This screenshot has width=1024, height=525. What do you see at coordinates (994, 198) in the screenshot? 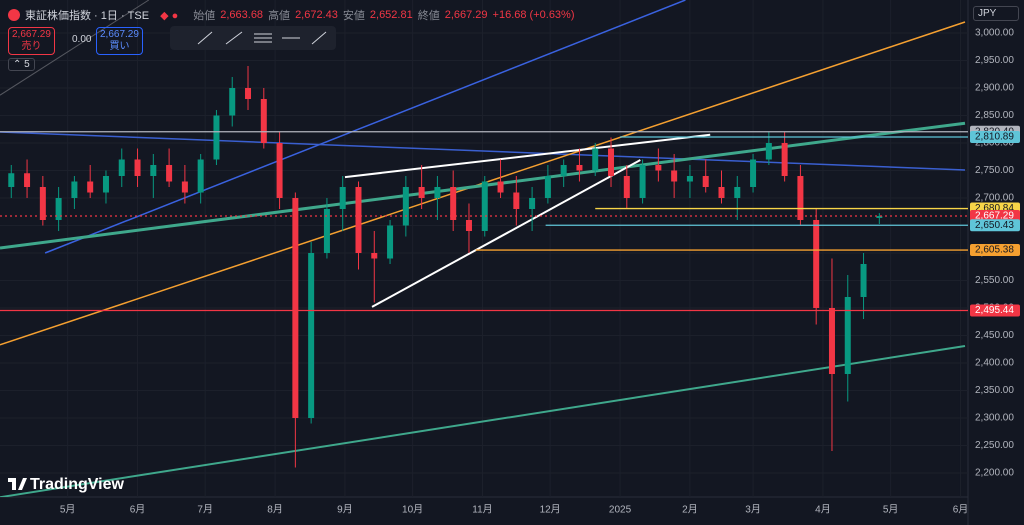
I see `y-tick-label: 2,700.00` at bounding box center [994, 198].